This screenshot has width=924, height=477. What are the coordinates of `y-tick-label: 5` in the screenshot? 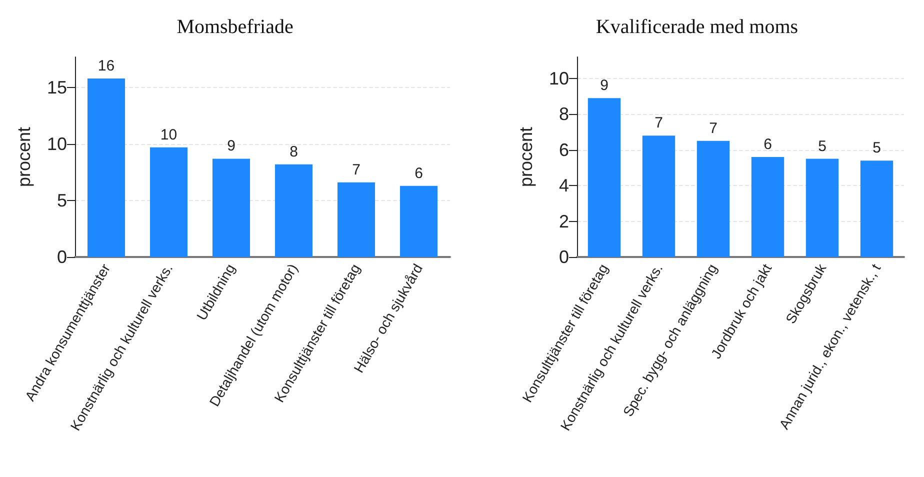 It's located at (61, 200).